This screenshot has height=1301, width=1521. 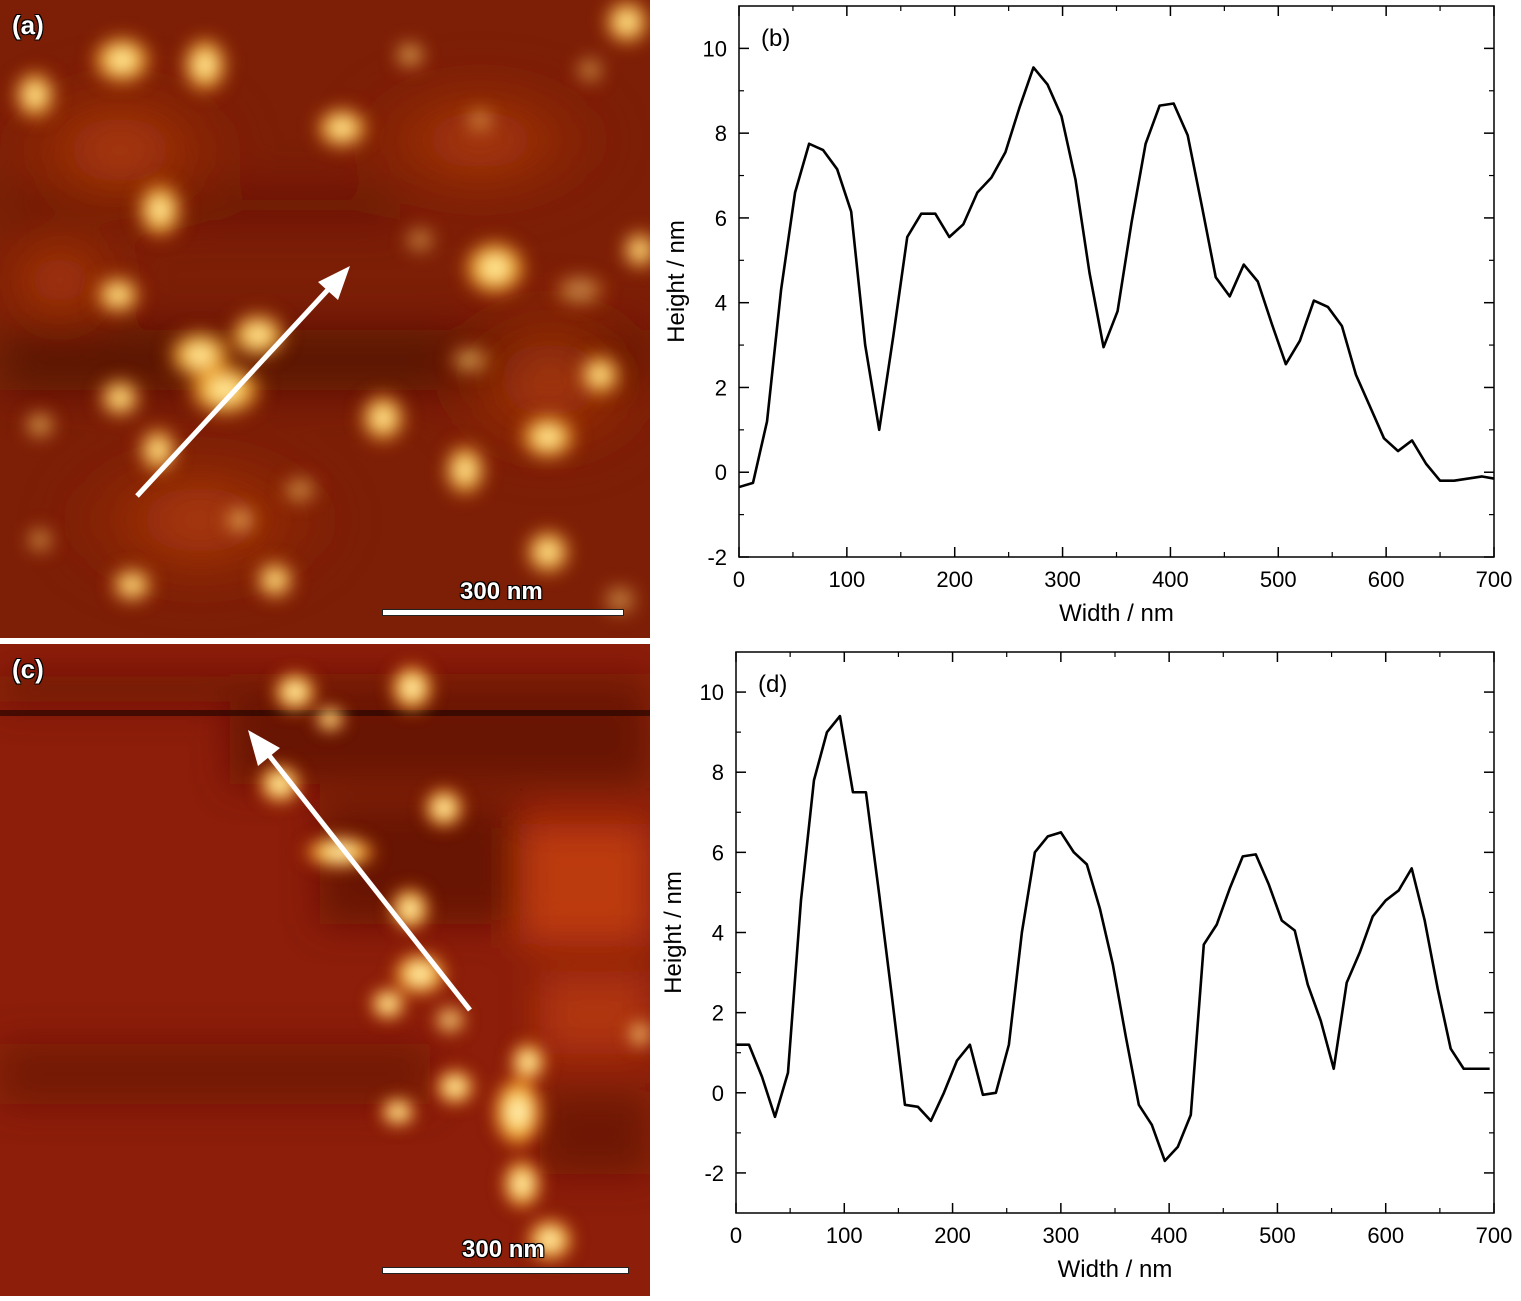 I want to click on profile-arrow-c, so click(x=369, y=882).